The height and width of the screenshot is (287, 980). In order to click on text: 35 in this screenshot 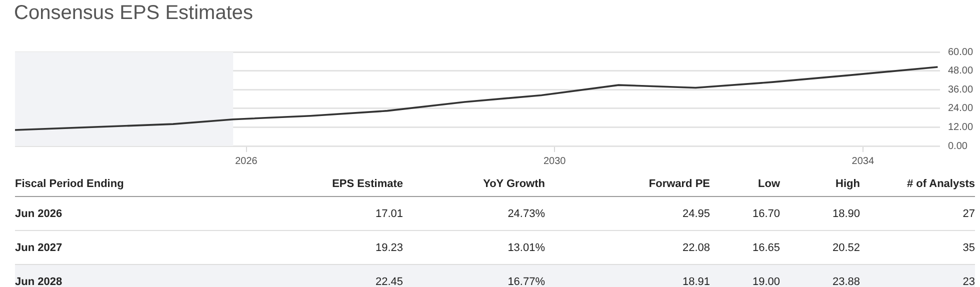, I will do `click(968, 248)`.